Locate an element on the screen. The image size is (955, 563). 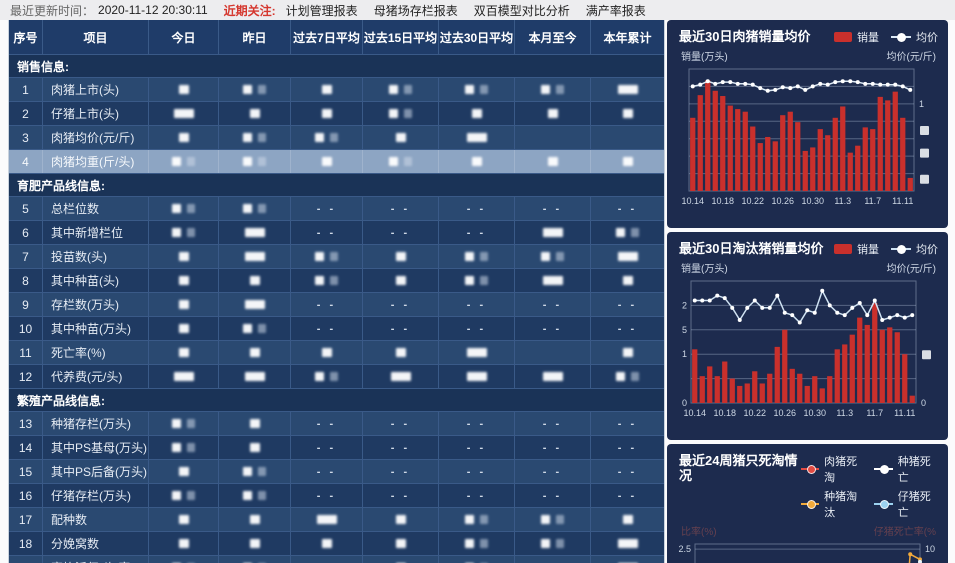
table-row: 13 种猪存栏(万头) - - - - - - - - - - is located at coordinates (336, 423).